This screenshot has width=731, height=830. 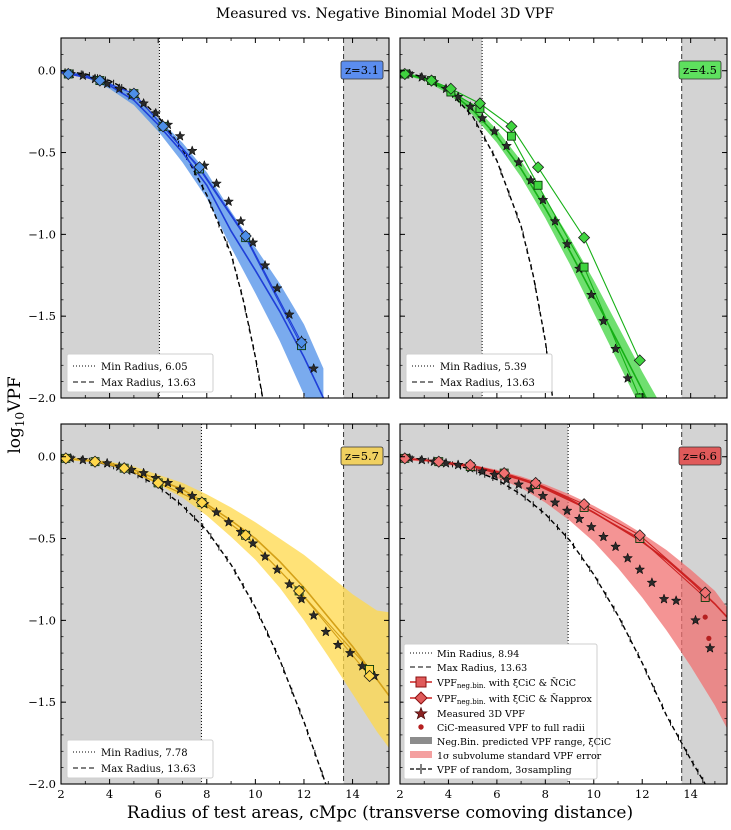 What do you see at coordinates (531, 683) in the screenshot?
I see `legend-negbin-cic-tail: with ξ̄CiC & N̄CiC` at bounding box center [531, 683].